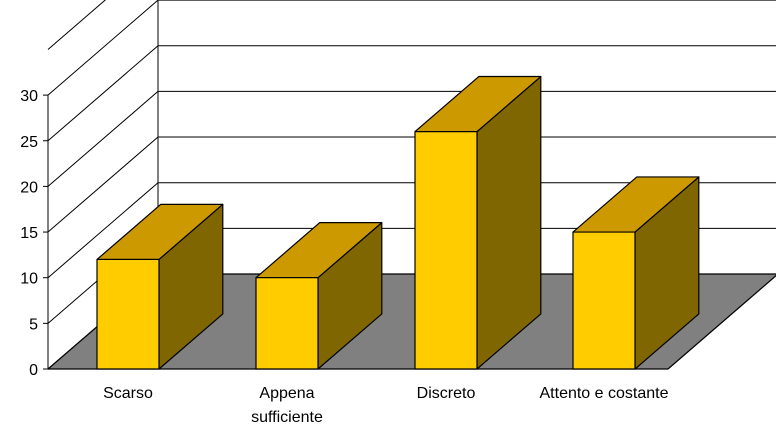 Image resolution: width=776 pixels, height=430 pixels. I want to click on y-tick-label: 0, so click(33, 370).